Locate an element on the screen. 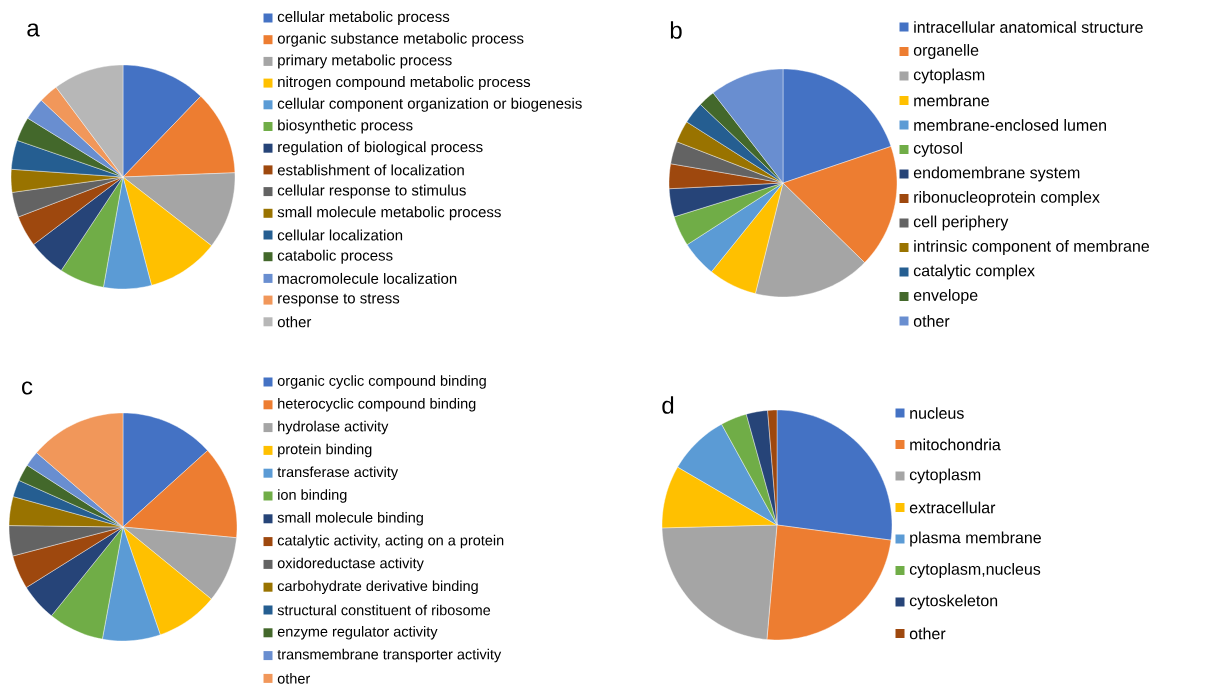 This screenshot has height=687, width=1210. legend-label: biosynthetic process is located at coordinates (345, 126).